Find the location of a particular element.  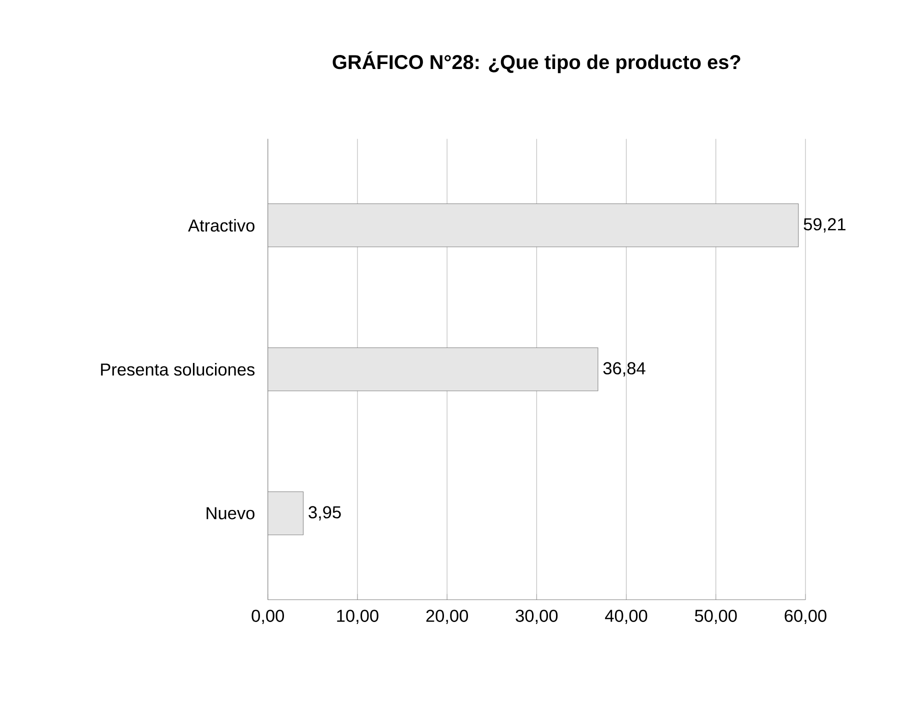

data-label: 3,95 is located at coordinates (324, 513).